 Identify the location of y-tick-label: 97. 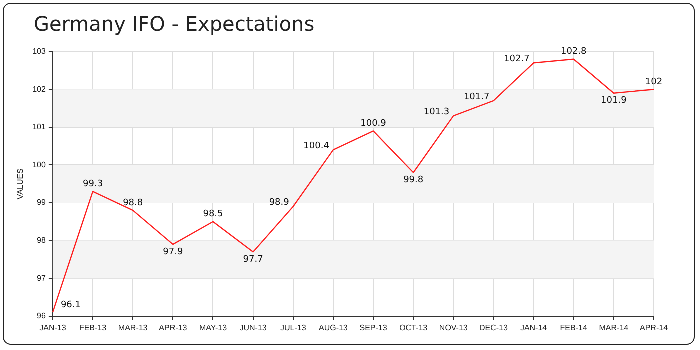
(41, 278).